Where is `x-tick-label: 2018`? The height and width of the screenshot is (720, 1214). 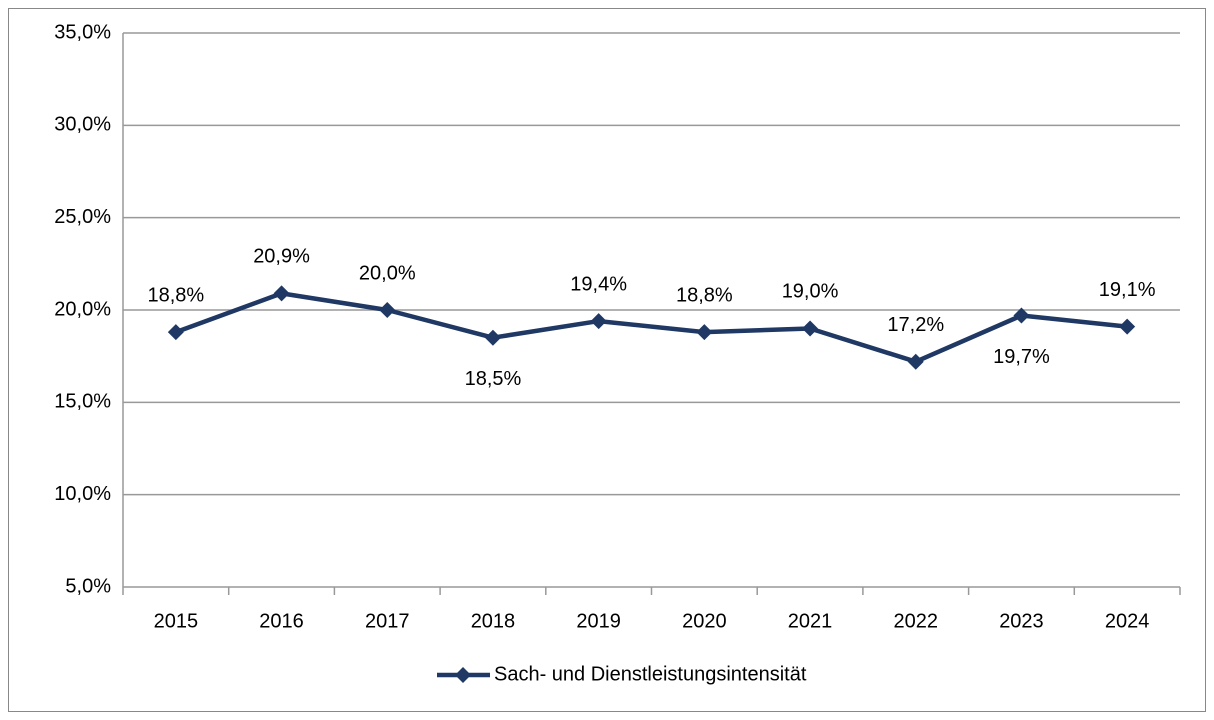
x-tick-label: 2018 is located at coordinates (493, 621).